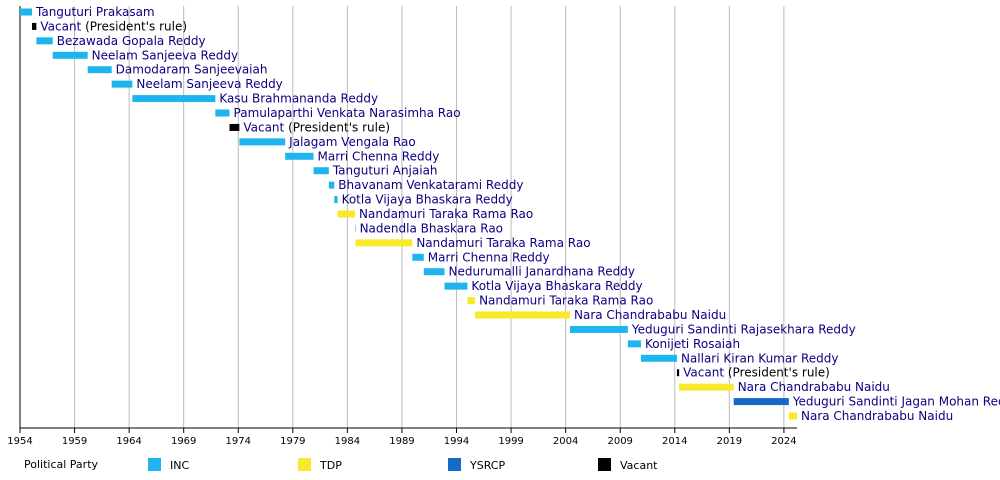  Describe the element at coordinates (292, 441) in the screenshot. I see `x-tick-label: 1979` at that location.